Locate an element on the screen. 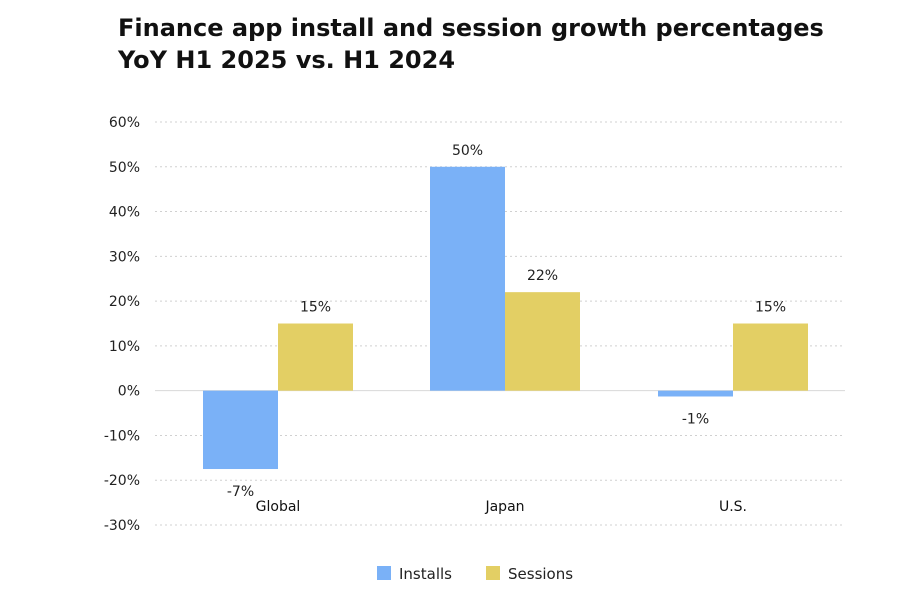  legend-swatch-sessions is located at coordinates (493, 573).